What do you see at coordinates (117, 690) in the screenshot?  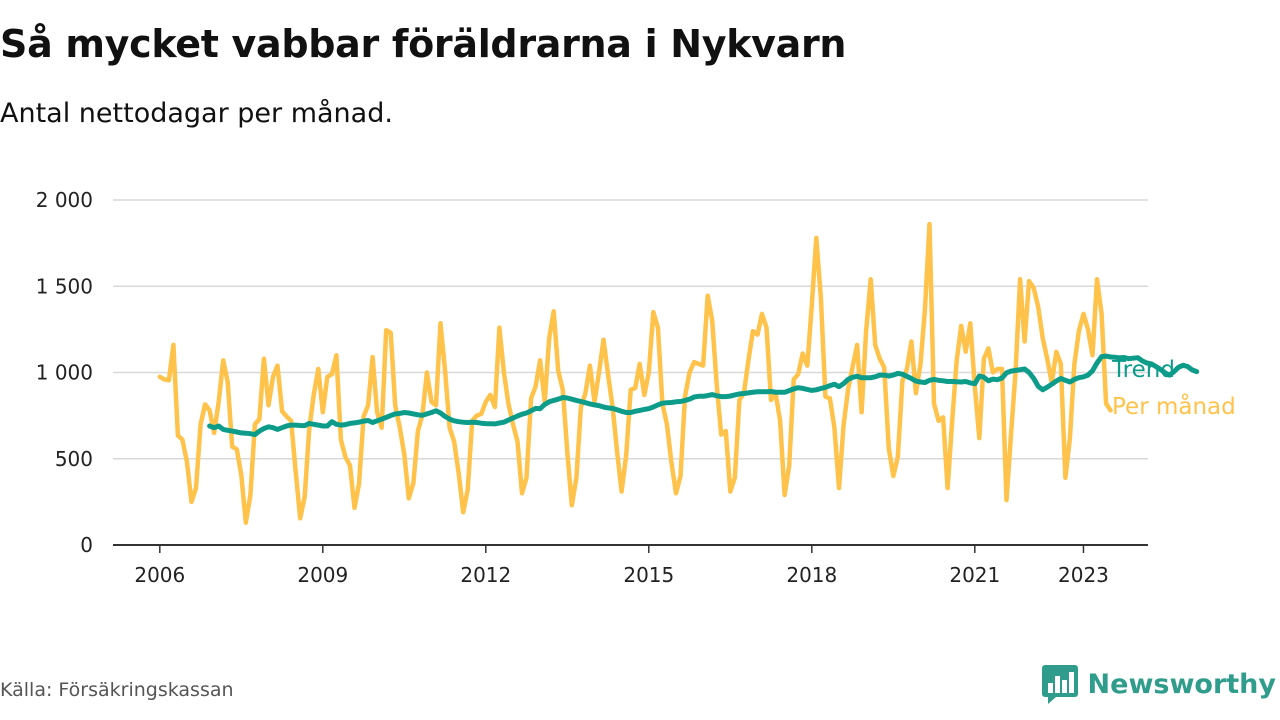 I see `source-note: Källa: Försäkringskassan` at bounding box center [117, 690].